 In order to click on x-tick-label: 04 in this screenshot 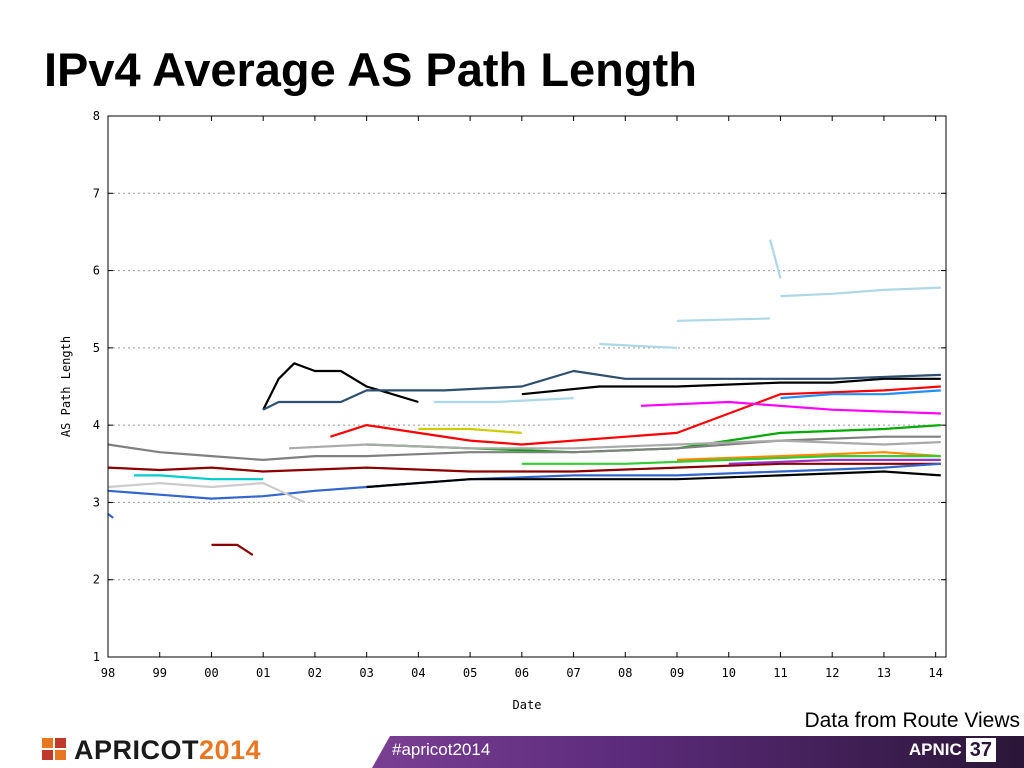, I will do `click(418, 673)`.